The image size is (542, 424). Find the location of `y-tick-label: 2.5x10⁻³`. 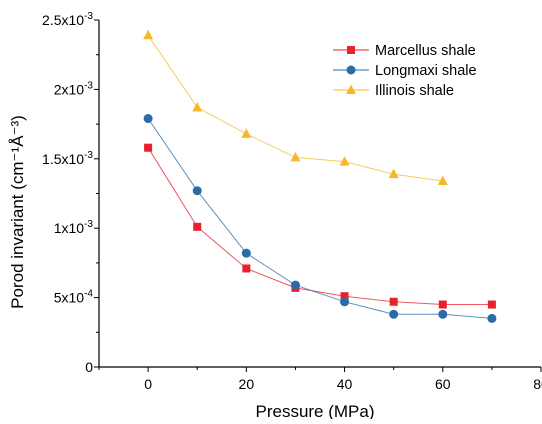

y-tick-label: 2.5x10⁻³ is located at coordinates (67, 19).